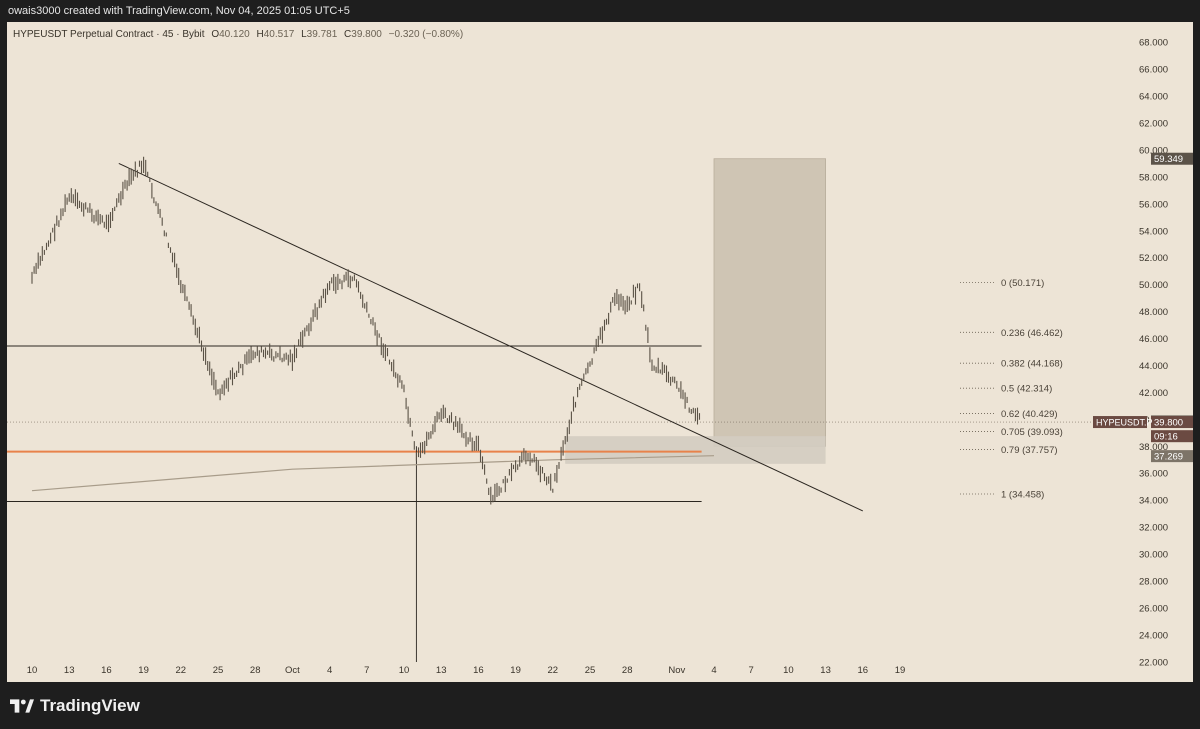  I want to click on symbol-tag-bg, so click(1120, 422).